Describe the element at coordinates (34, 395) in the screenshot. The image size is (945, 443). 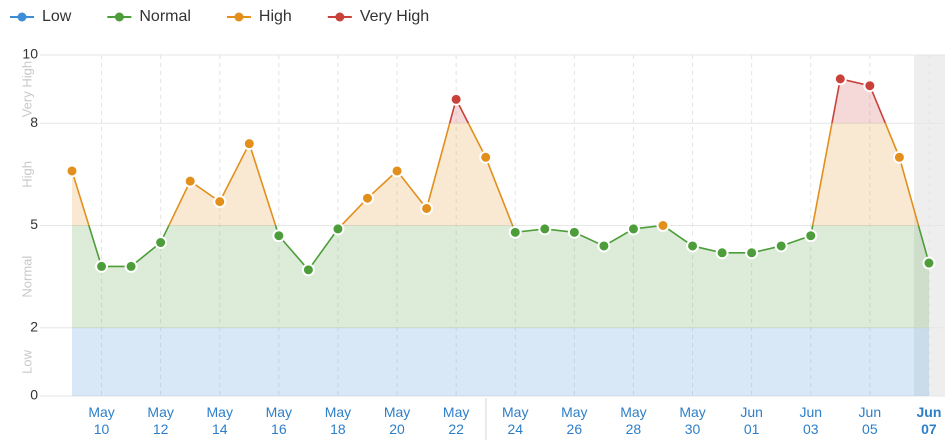
I see `y-tick-label: 0` at that location.